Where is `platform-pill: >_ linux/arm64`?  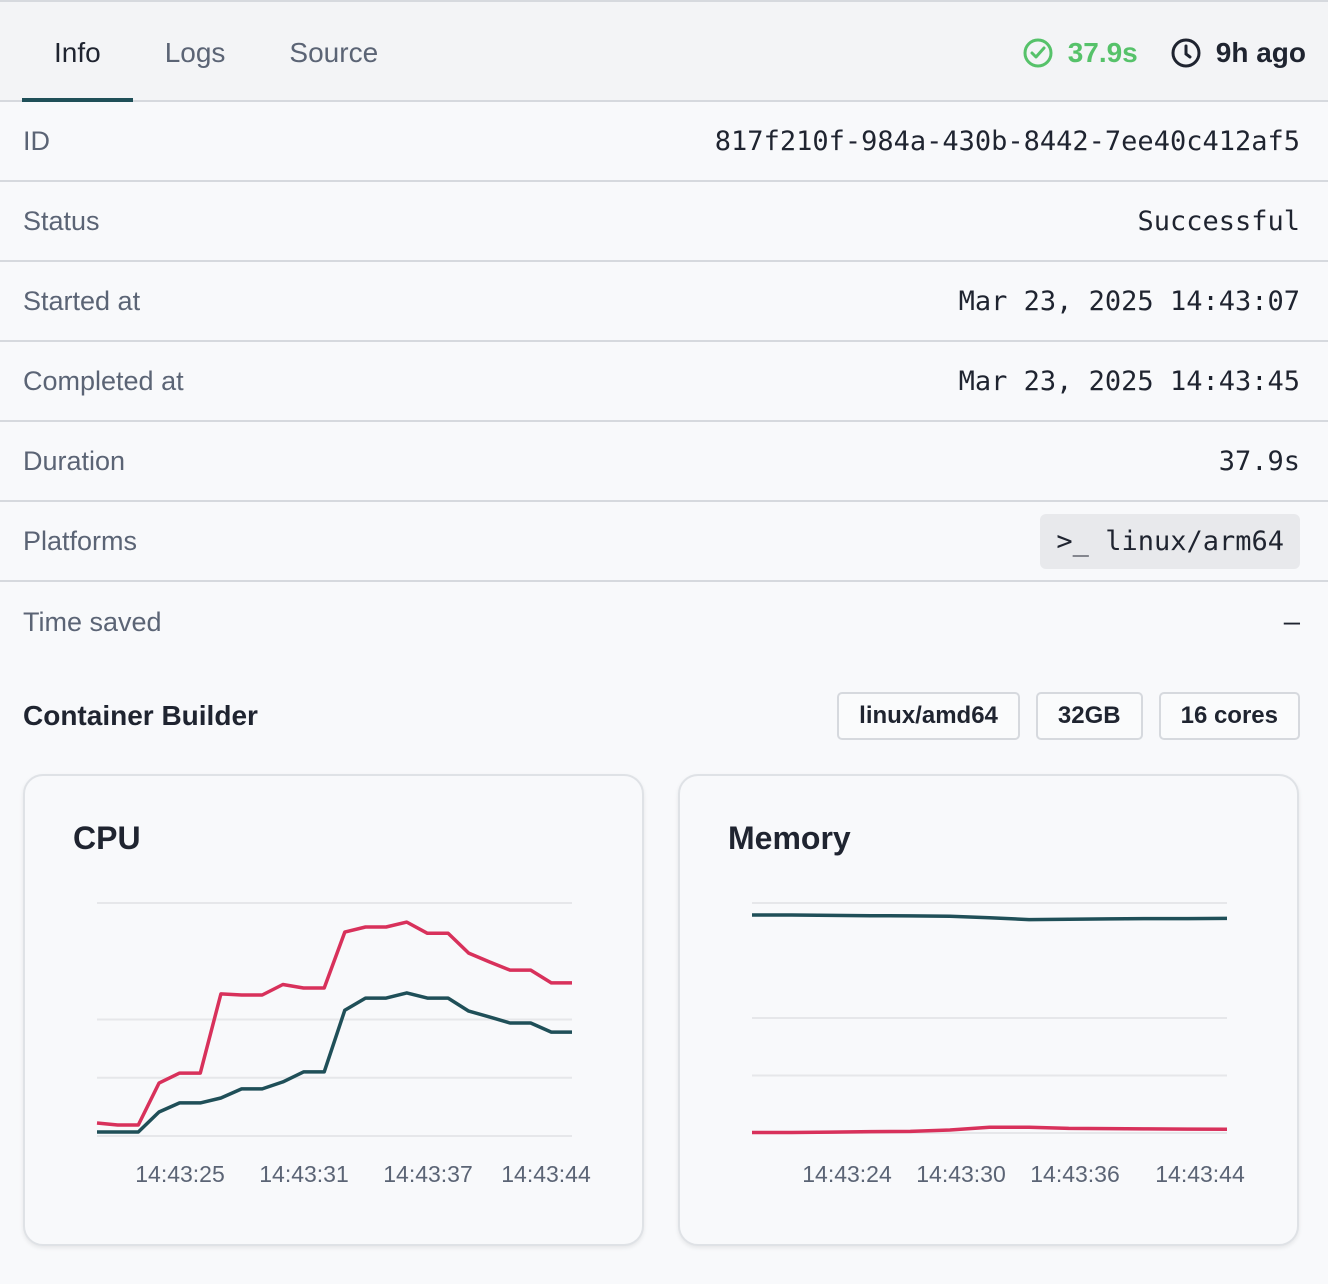
platform-pill: >_ linux/arm64 is located at coordinates (1170, 541).